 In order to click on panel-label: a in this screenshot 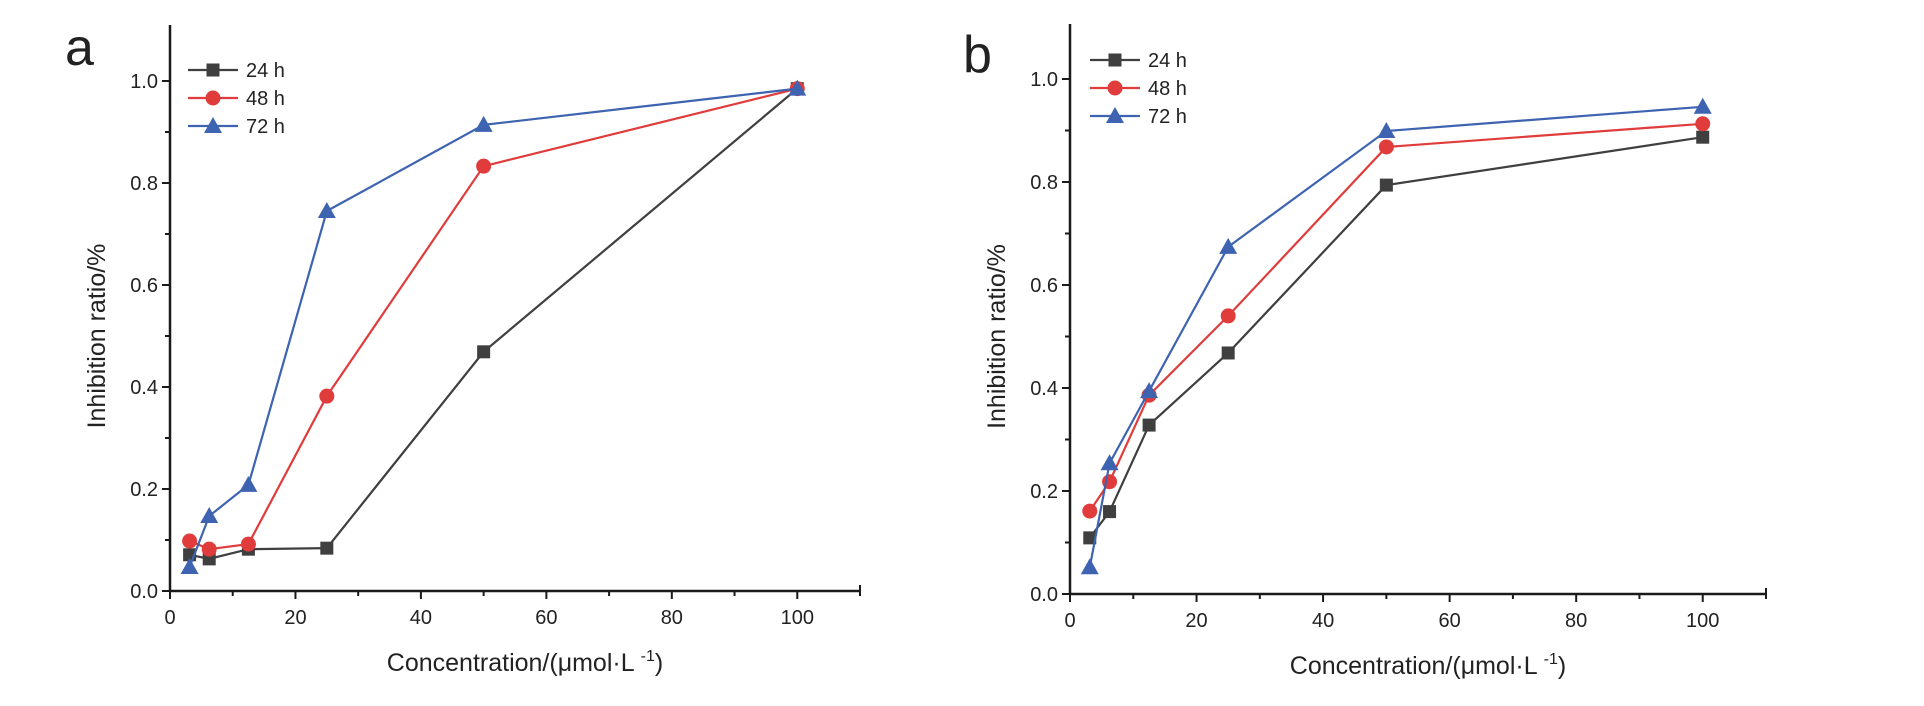, I will do `click(79, 48)`.